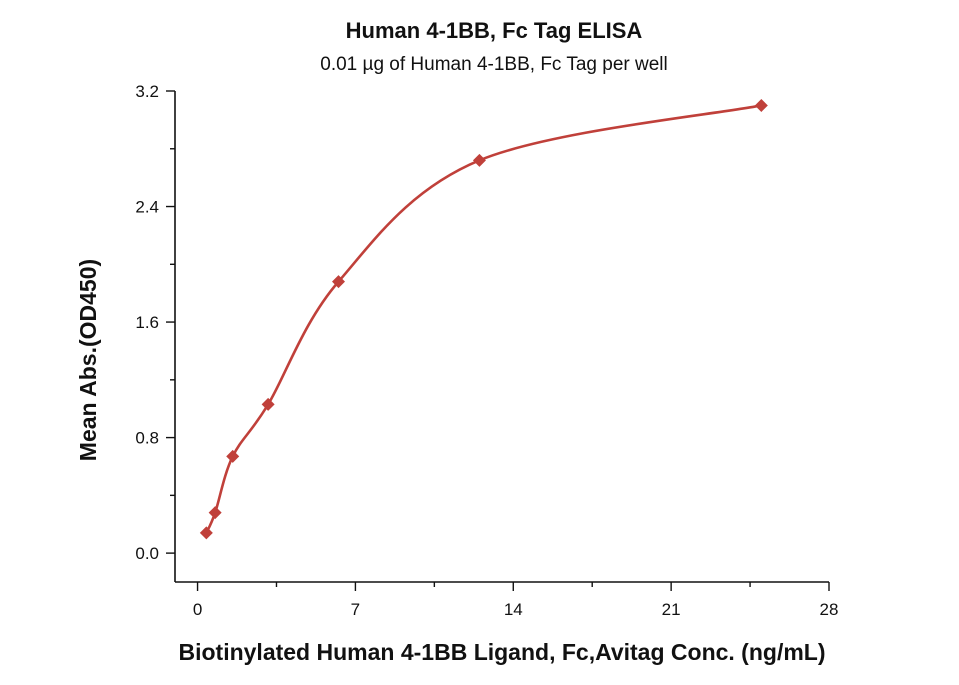 The height and width of the screenshot is (685, 959). Describe the element at coordinates (147, 207) in the screenshot. I see `y-tick-label: 2.4` at that location.